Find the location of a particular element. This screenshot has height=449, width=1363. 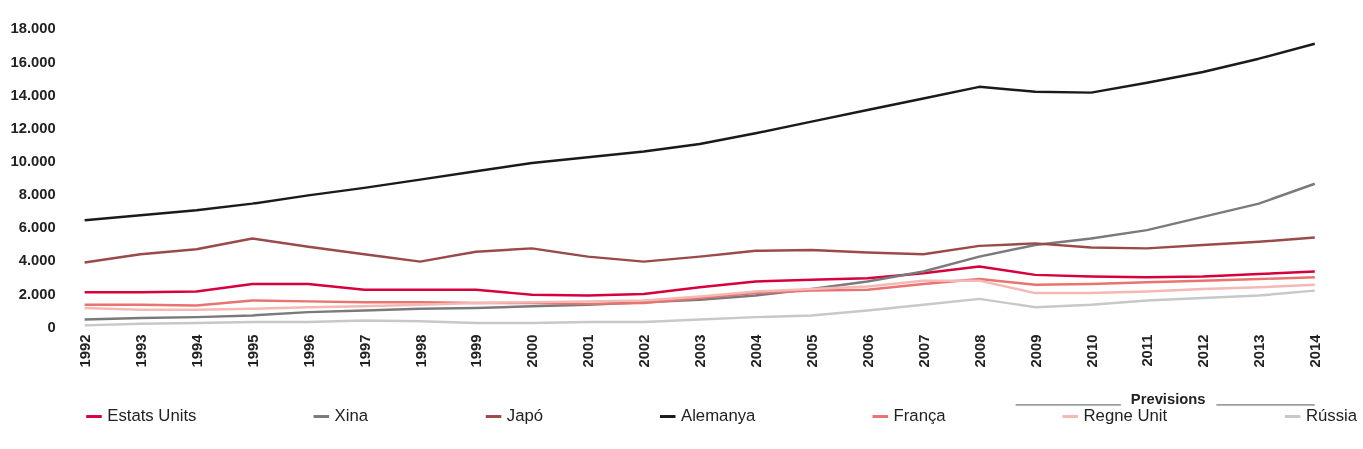

x-tick-label: 2011 is located at coordinates (1147, 350).